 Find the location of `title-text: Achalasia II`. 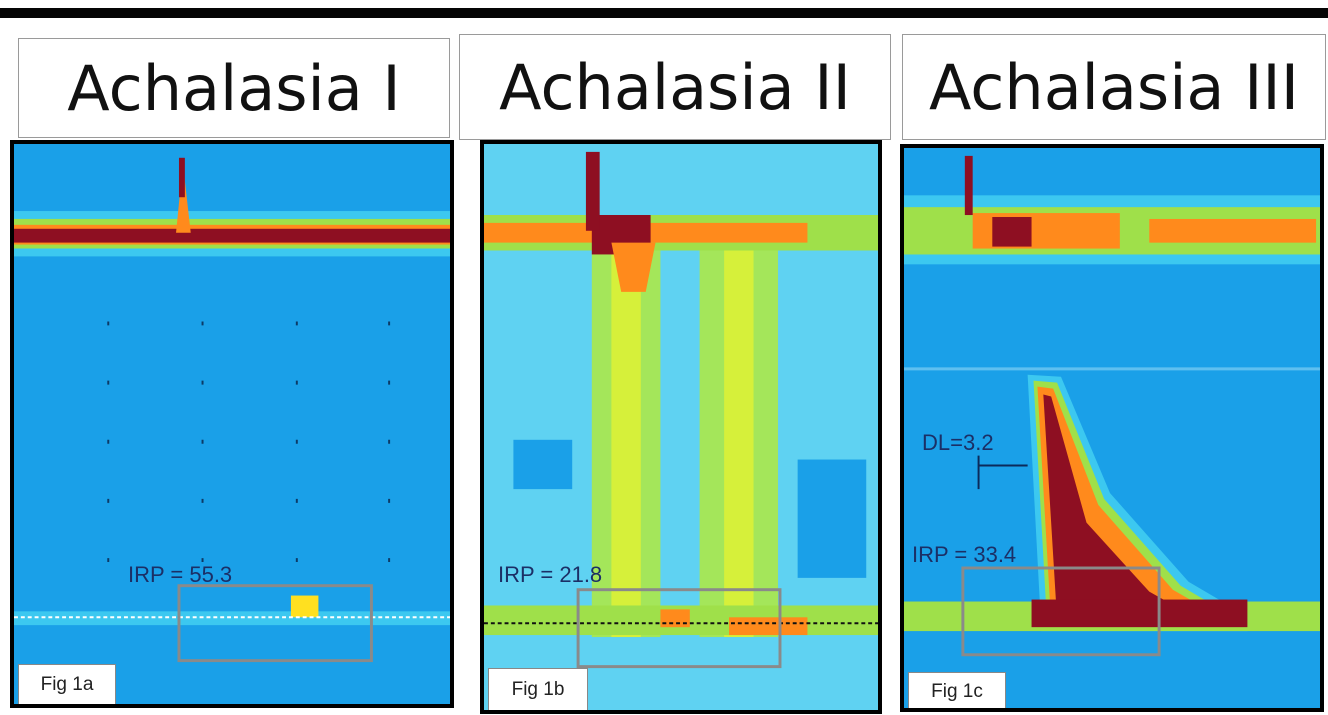

title-text: Achalasia II is located at coordinates (675, 87).